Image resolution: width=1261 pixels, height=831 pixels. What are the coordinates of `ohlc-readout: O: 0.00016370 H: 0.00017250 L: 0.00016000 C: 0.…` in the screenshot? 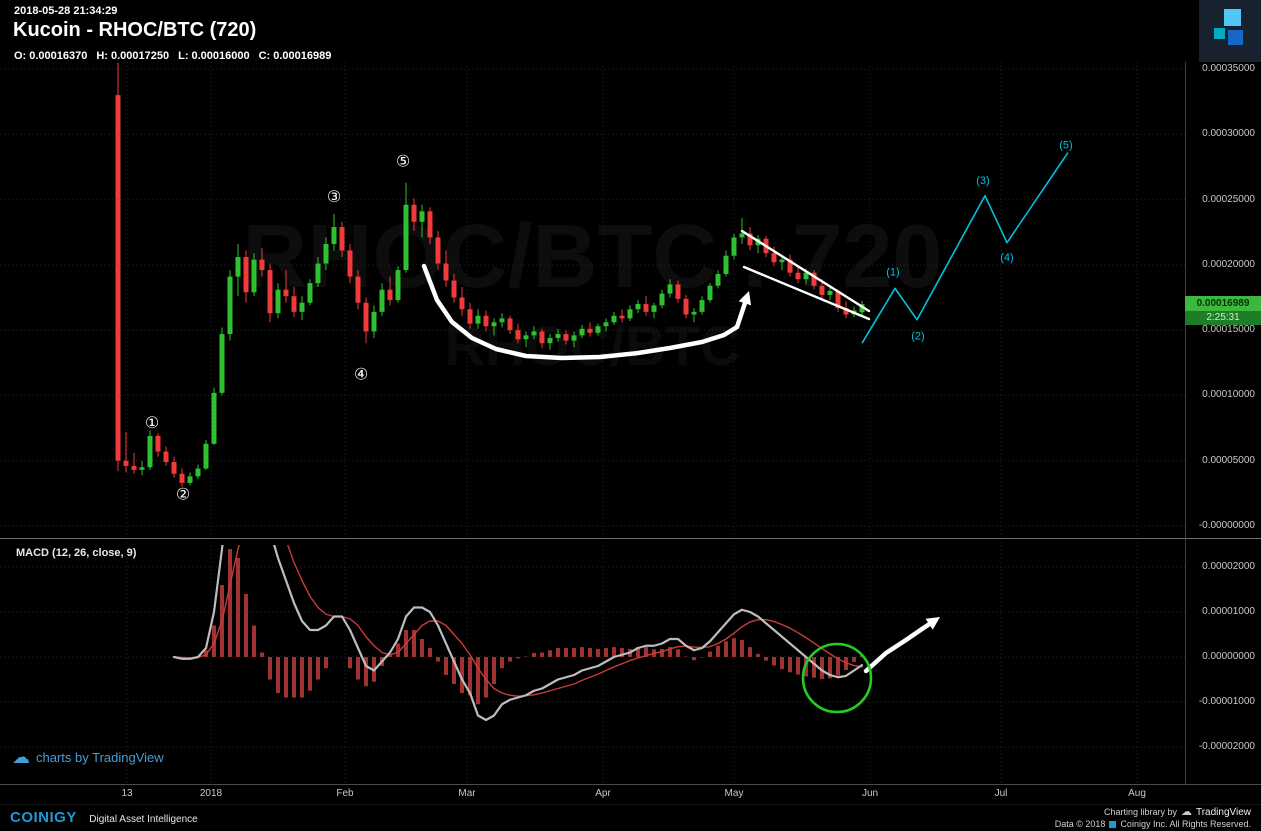 It's located at (177, 56).